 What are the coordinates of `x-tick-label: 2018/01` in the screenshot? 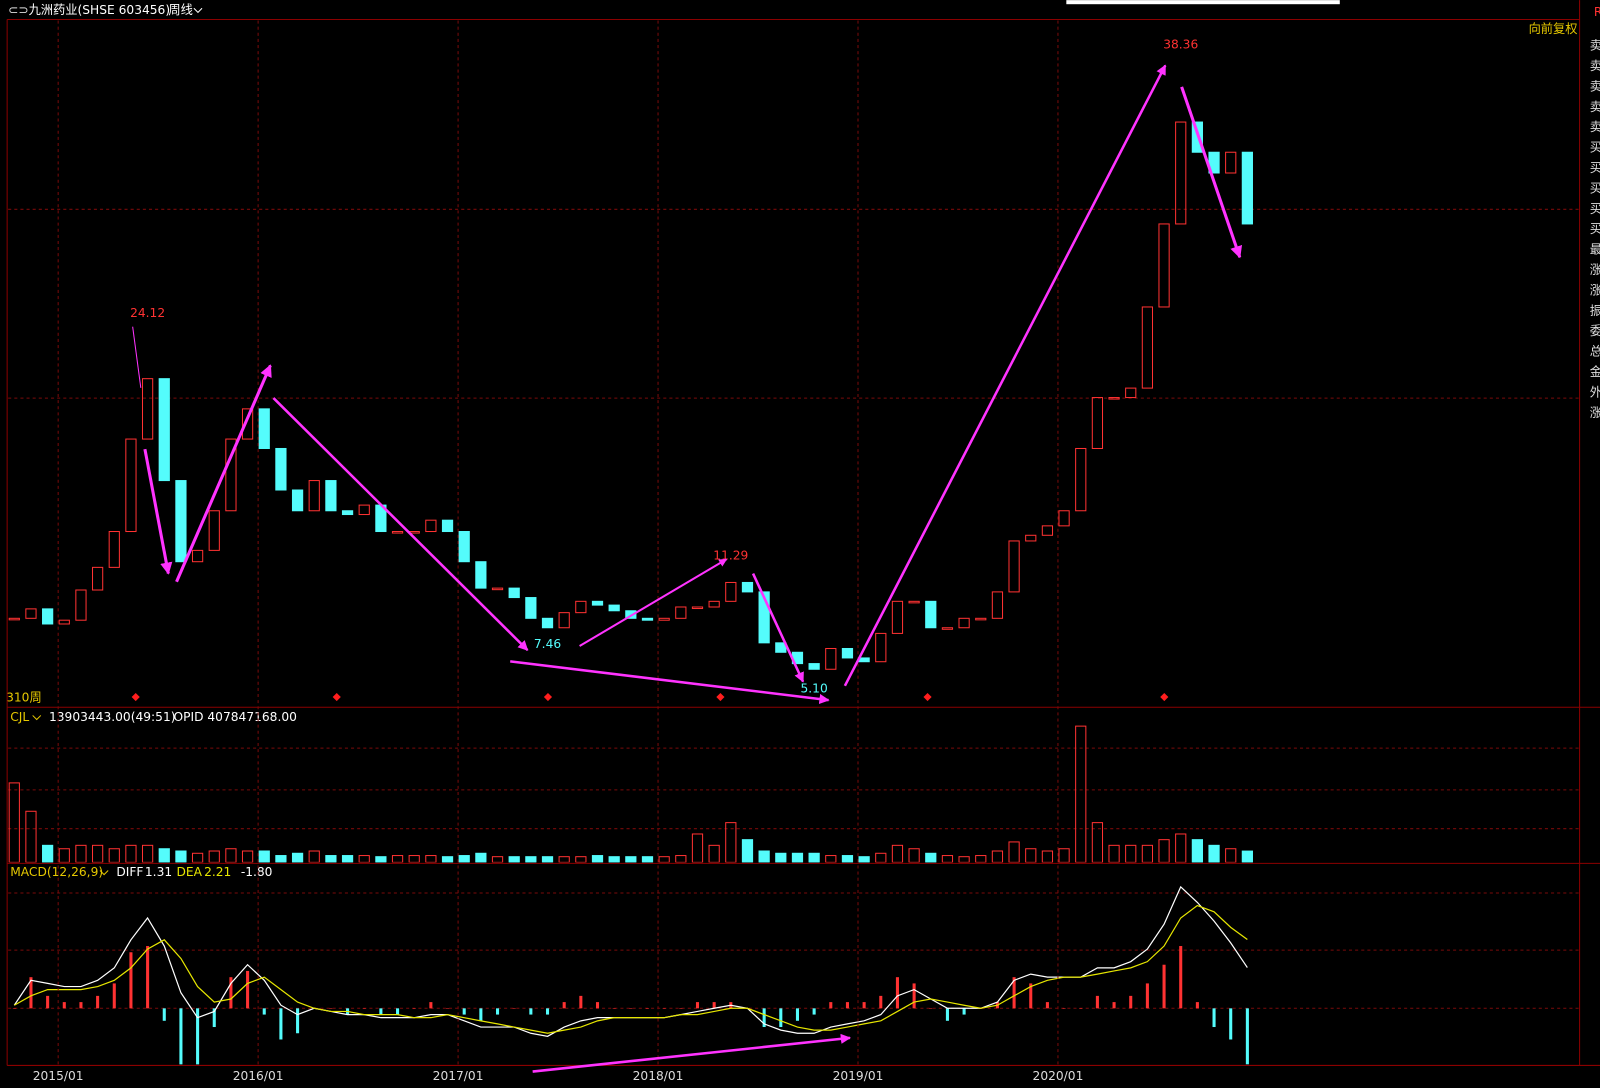 It's located at (658, 1076).